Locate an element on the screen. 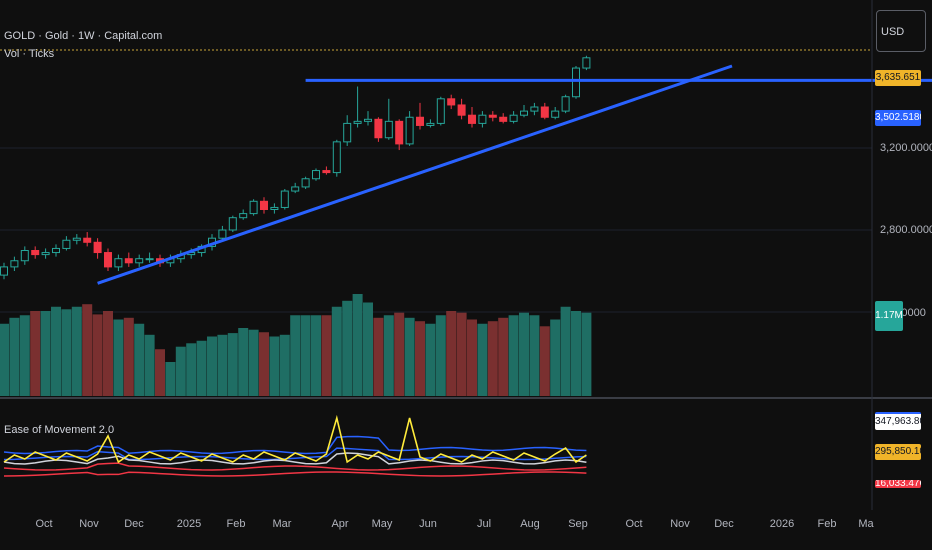 The image size is (932, 550). currency-button: USD is located at coordinates (901, 31).